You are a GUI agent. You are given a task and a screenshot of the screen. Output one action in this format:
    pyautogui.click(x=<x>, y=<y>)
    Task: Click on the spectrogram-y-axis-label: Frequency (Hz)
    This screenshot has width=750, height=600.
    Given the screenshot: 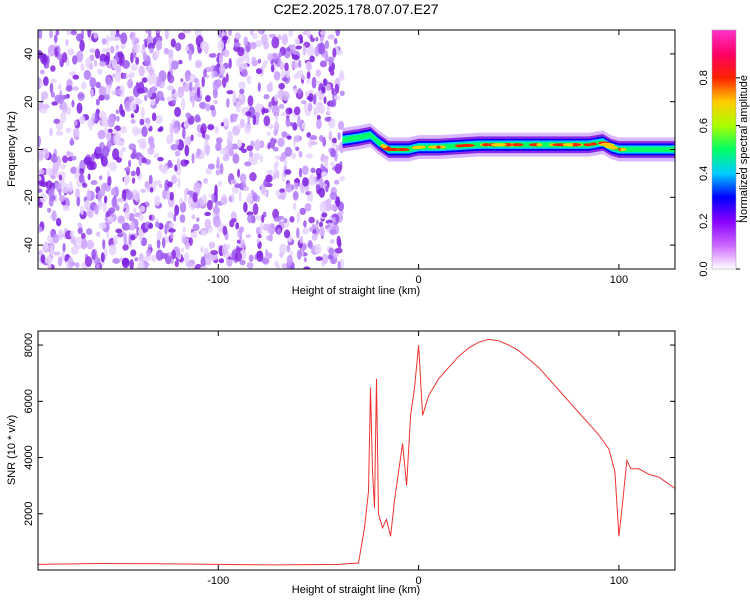 What is the action you would take?
    pyautogui.click(x=12, y=149)
    